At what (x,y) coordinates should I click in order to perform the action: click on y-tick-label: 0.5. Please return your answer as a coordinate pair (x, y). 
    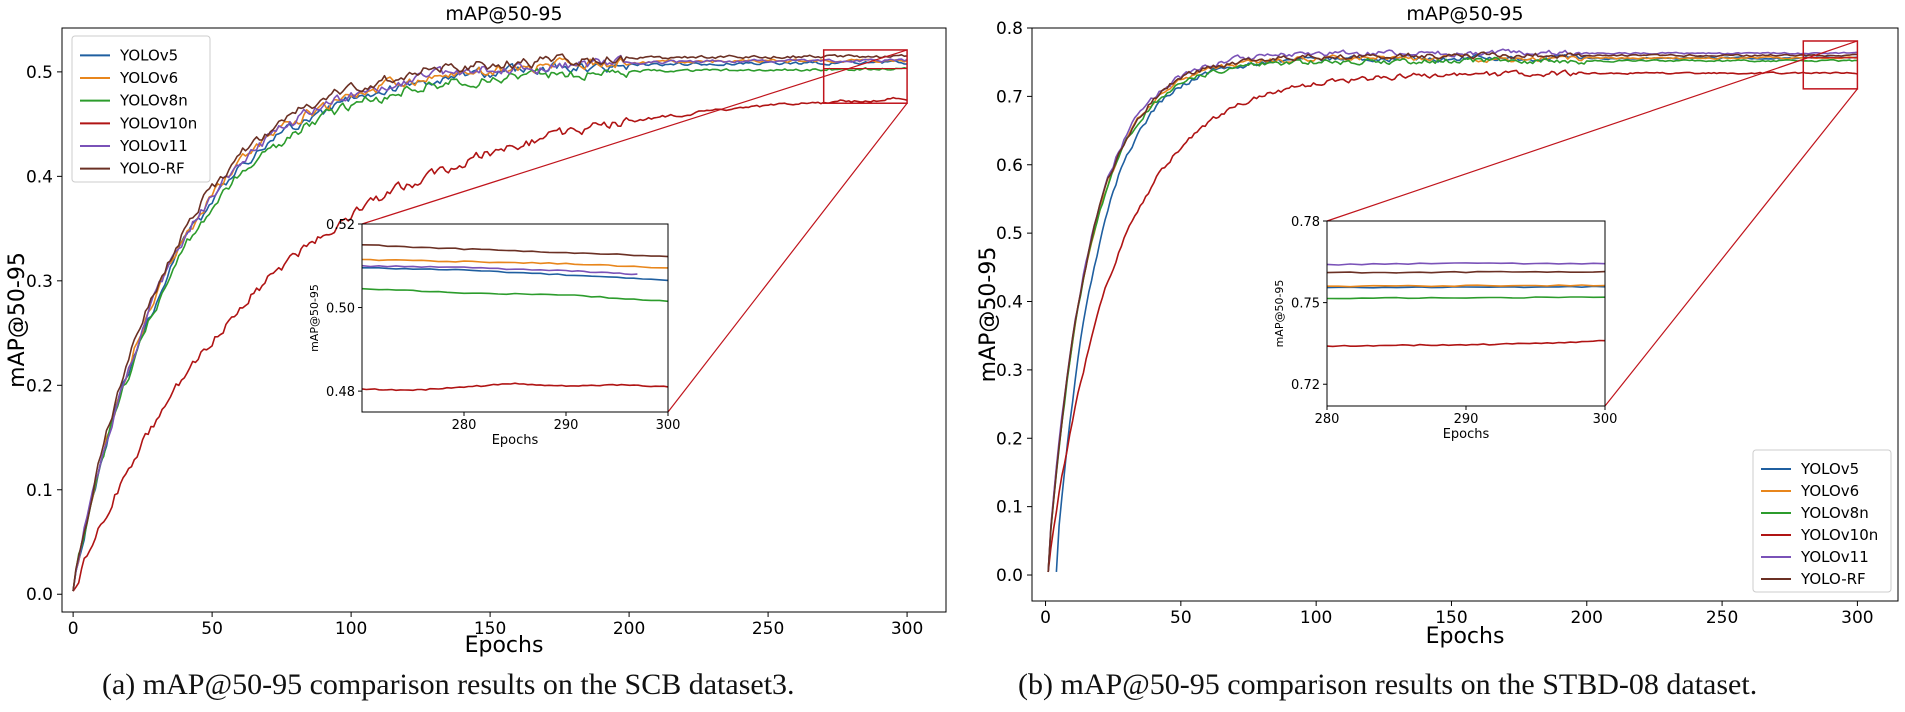
    Looking at the image, I should click on (1009, 234).